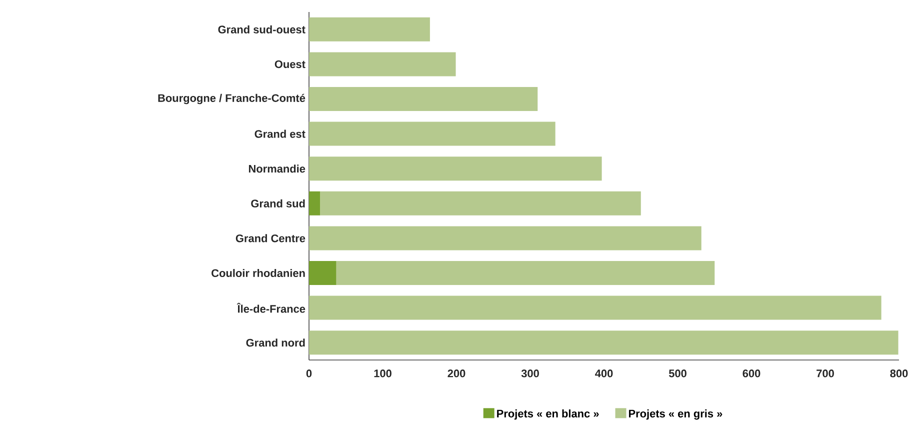 The height and width of the screenshot is (434, 917). Describe the element at coordinates (677, 374) in the screenshot. I see `x-tick-label: 500` at that location.